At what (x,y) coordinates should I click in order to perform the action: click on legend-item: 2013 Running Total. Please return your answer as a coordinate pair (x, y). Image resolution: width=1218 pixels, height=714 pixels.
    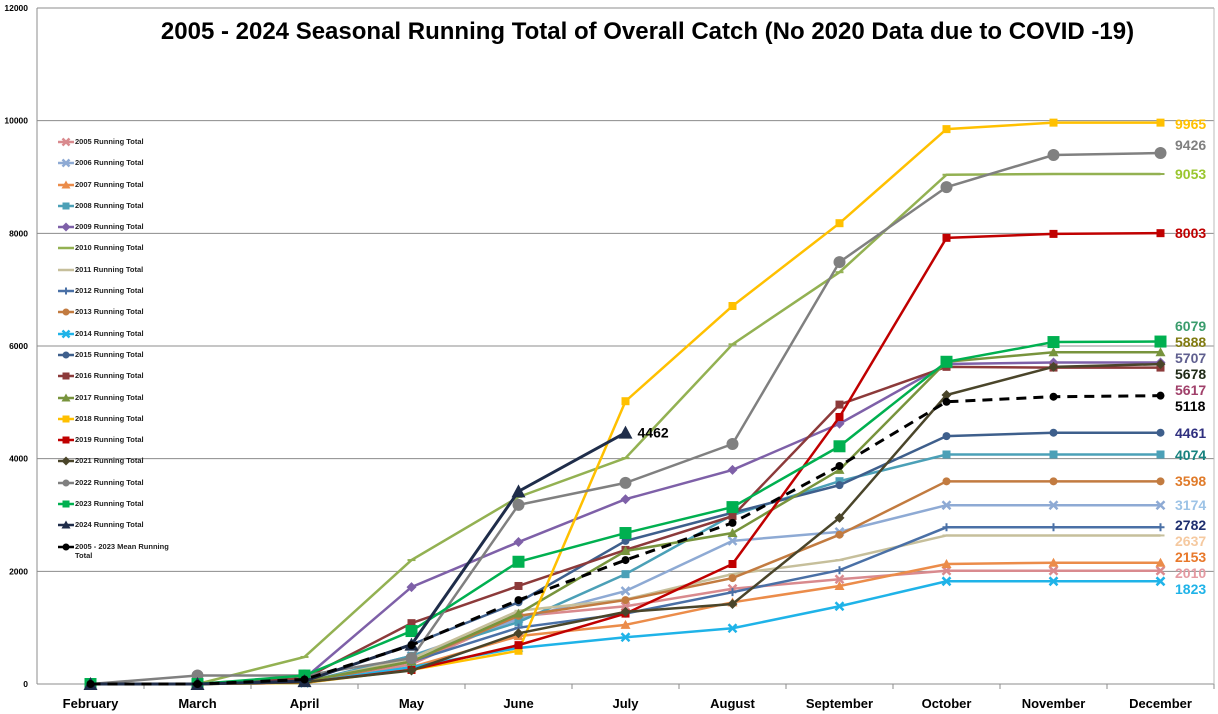
    Looking at the image, I should click on (123, 317).